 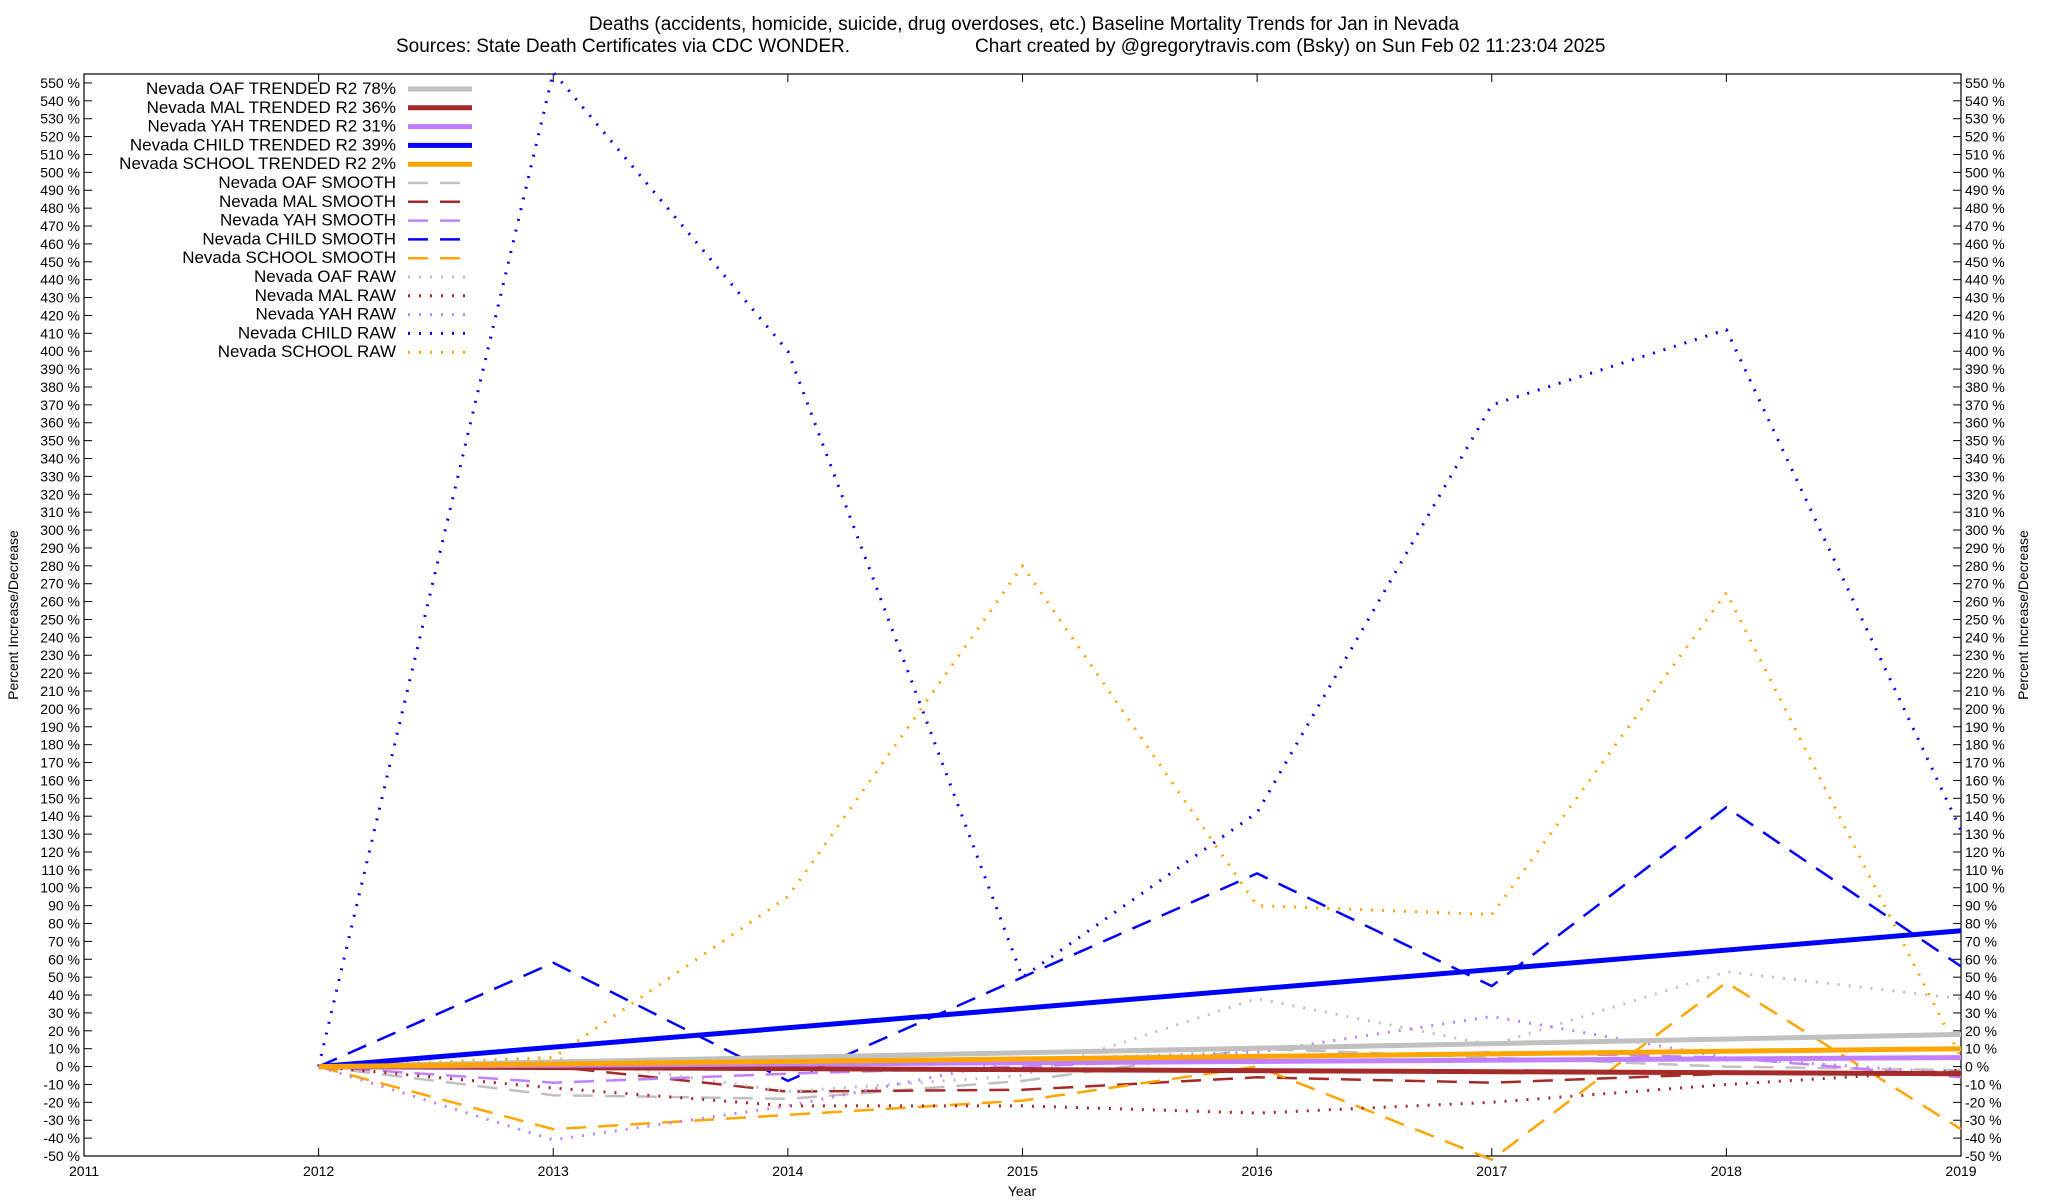 I want to click on y-tick-label: 60 %, so click(x=64, y=959).